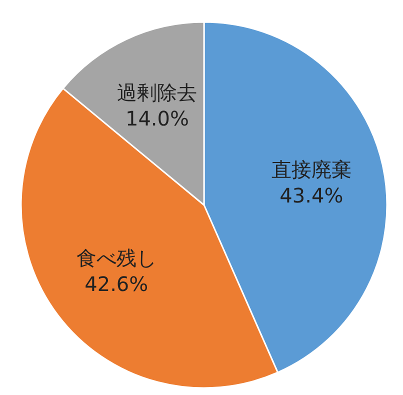  What do you see at coordinates (311, 169) in the screenshot?
I see `slice-label: 直接廃棄` at bounding box center [311, 169].